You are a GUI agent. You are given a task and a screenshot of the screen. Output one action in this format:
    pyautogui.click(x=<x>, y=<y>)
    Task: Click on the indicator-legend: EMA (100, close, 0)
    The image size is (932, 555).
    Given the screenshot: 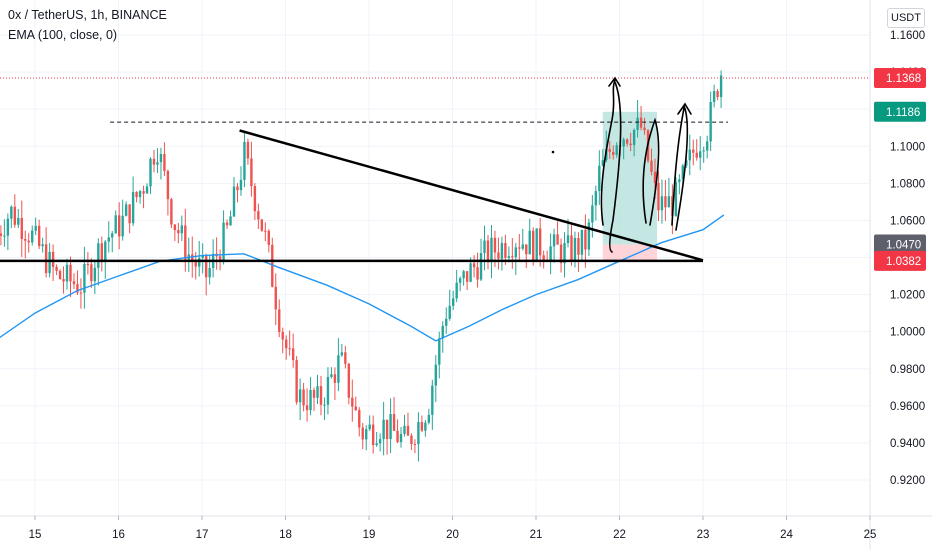 What is the action you would take?
    pyautogui.click(x=63, y=35)
    